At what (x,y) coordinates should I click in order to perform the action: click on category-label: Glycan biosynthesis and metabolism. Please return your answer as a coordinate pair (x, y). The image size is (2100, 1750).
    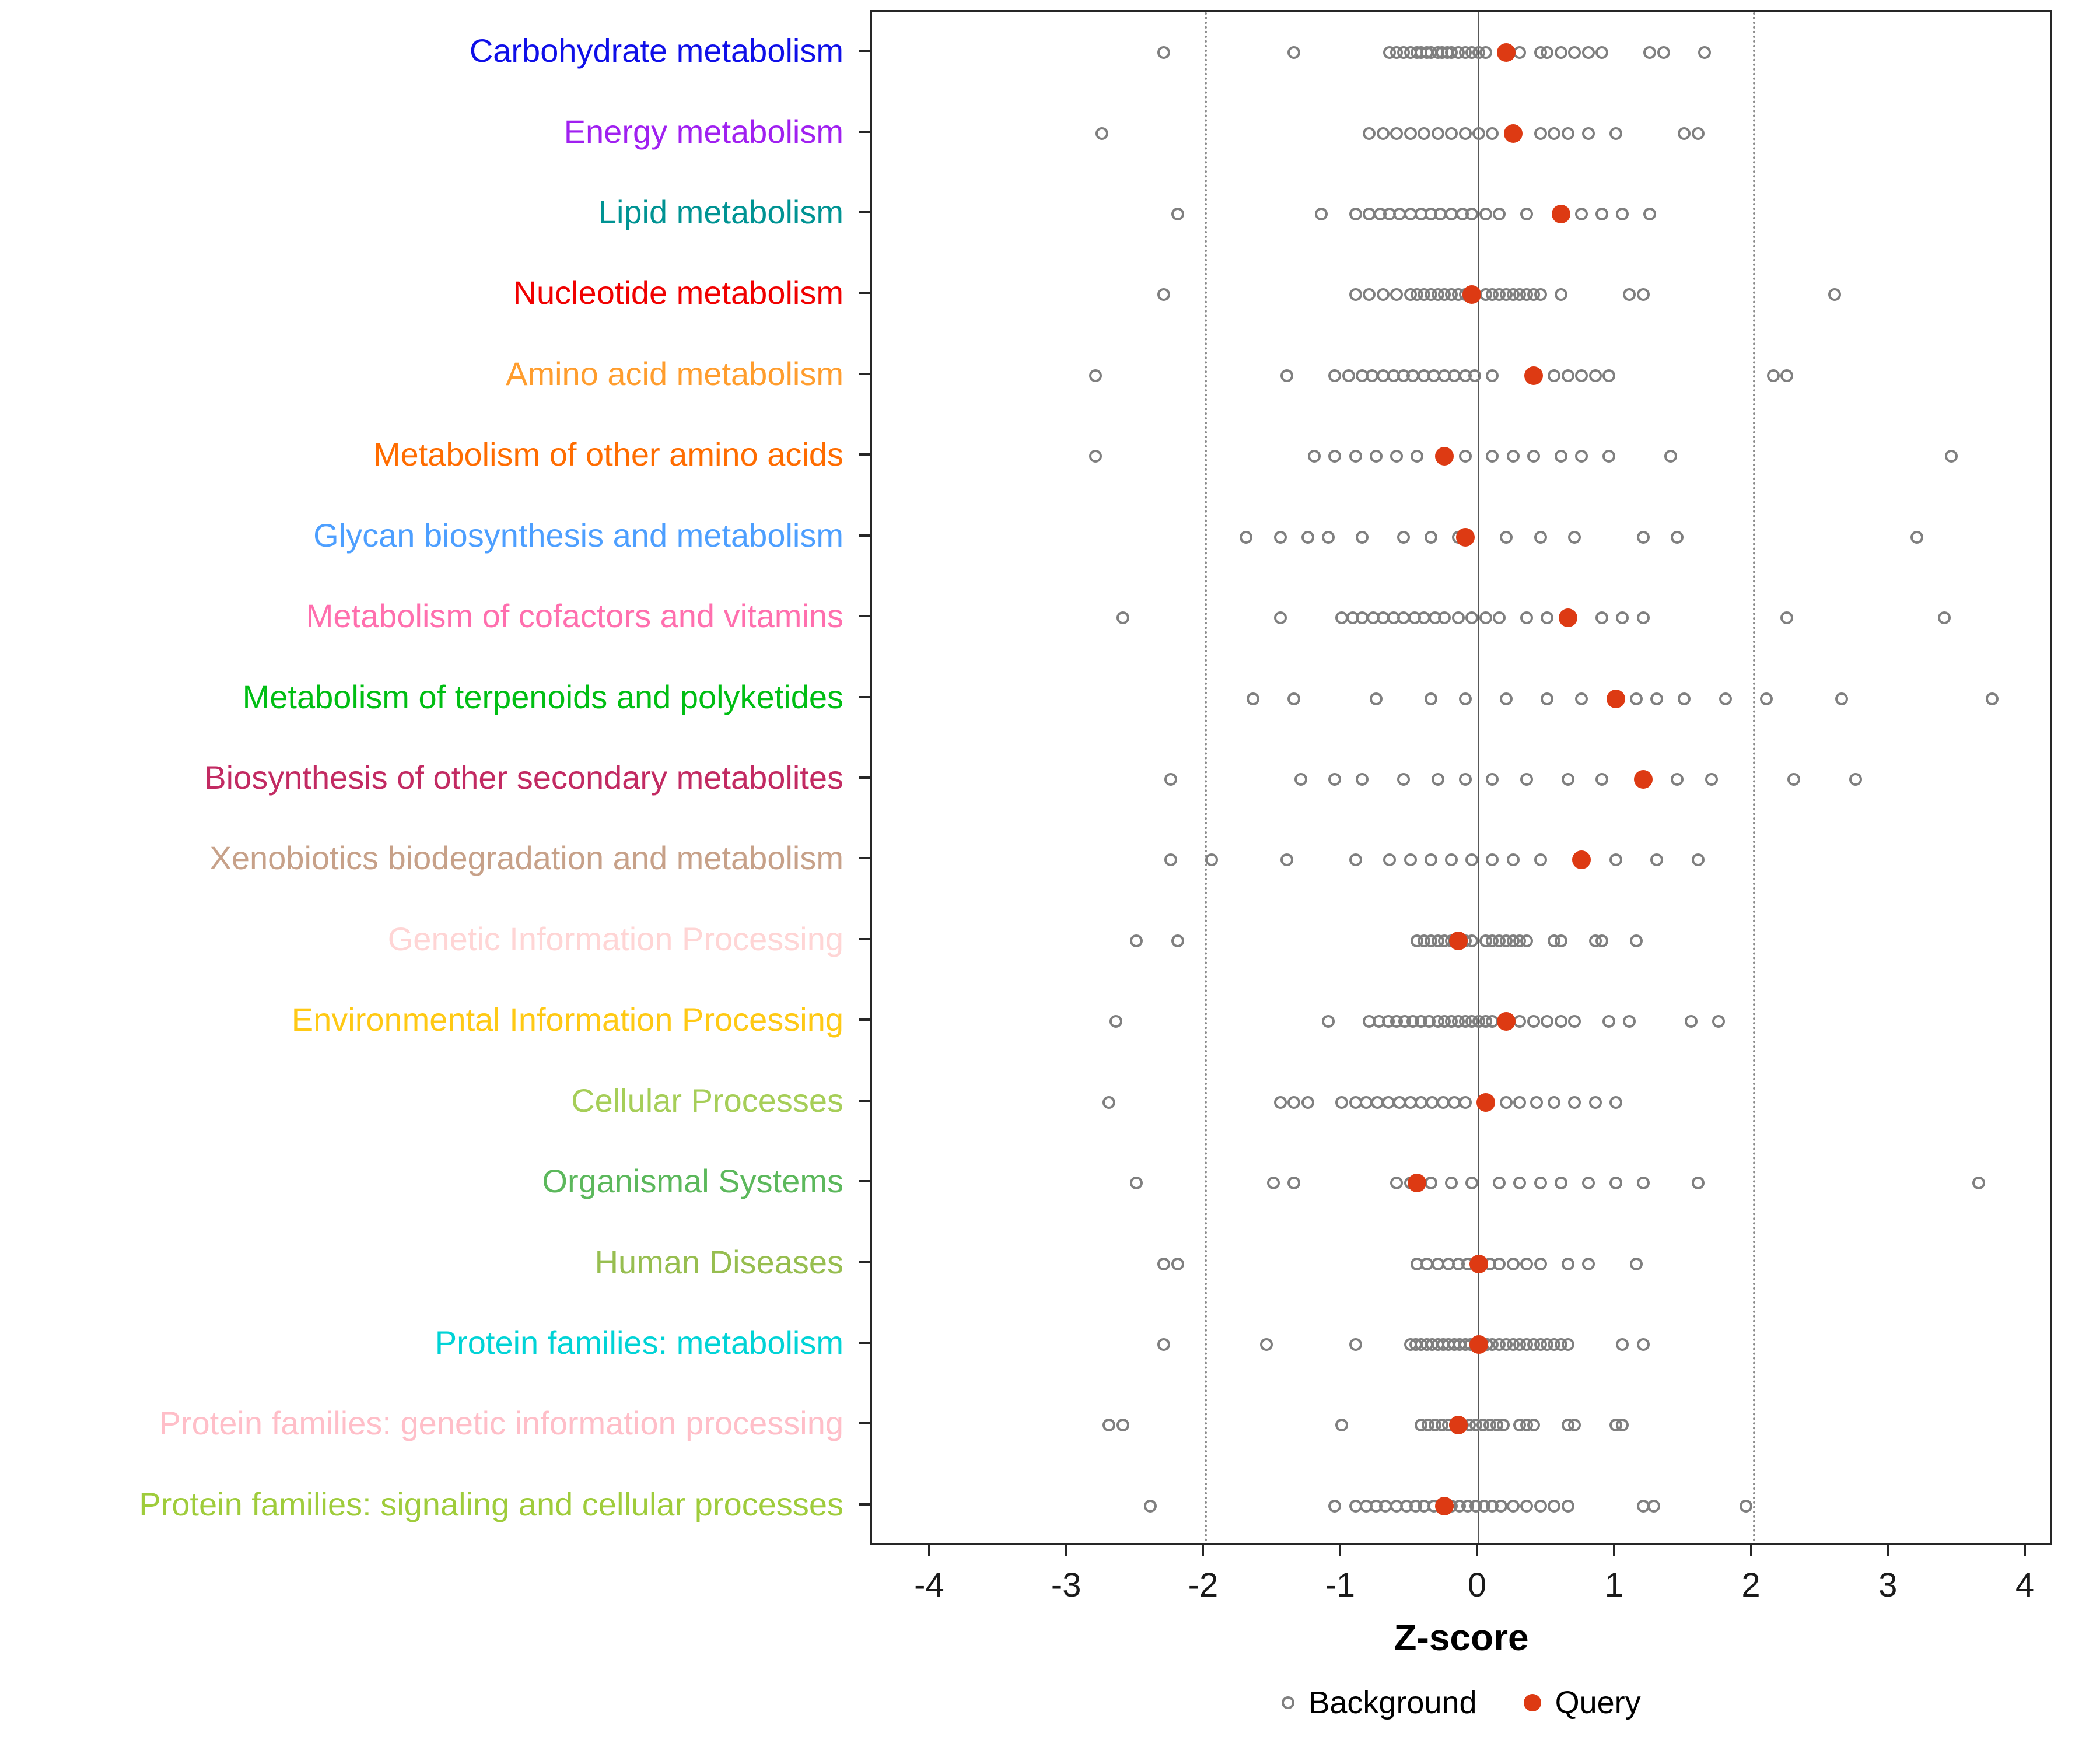
    Looking at the image, I should click on (578, 535).